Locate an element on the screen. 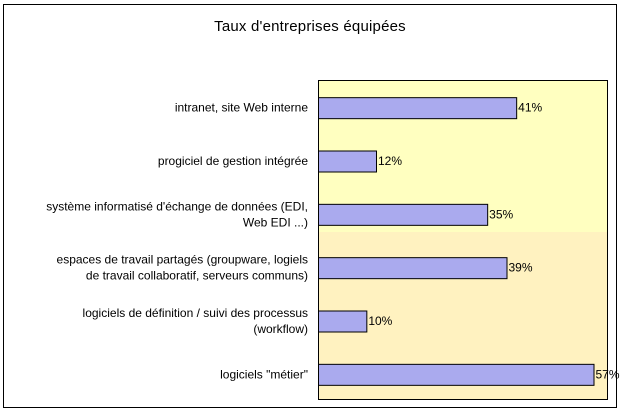 Image resolution: width=621 pixels, height=412 pixels. chart-title: Taux d'entreprises équipées is located at coordinates (310, 26).